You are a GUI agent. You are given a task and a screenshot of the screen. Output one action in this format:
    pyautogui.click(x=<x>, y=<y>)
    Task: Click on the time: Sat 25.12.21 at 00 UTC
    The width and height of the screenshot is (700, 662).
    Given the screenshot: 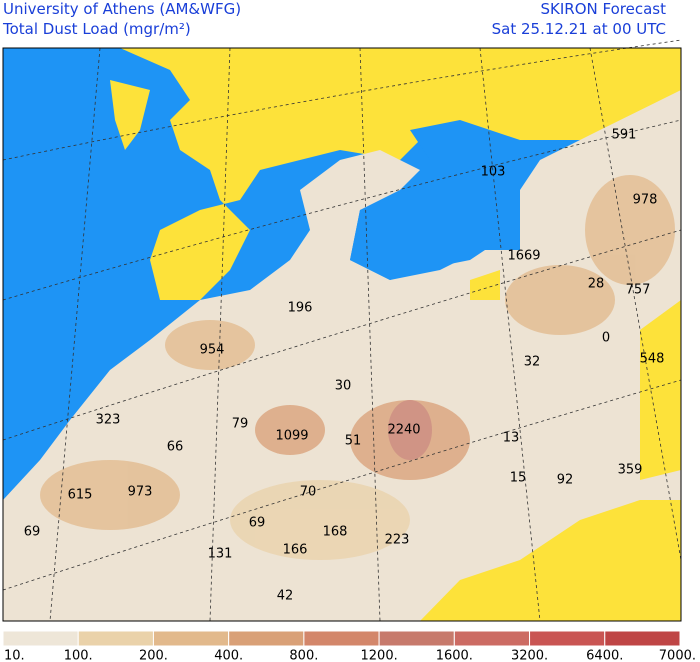 What is the action you would take?
    pyautogui.click(x=578, y=29)
    